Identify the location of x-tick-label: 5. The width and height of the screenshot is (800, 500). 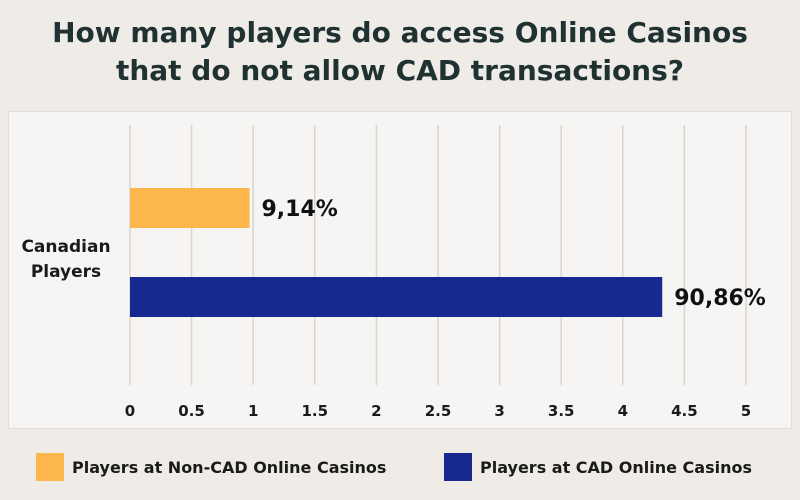
(746, 411).